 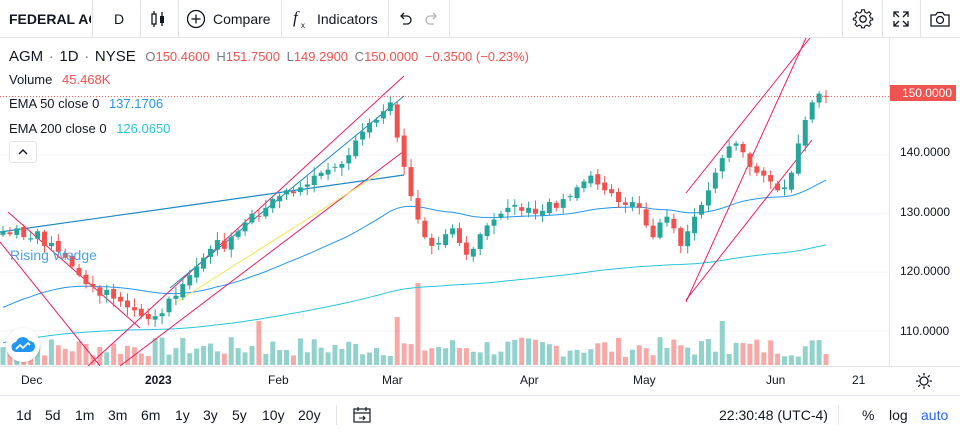 What do you see at coordinates (773, 415) in the screenshot?
I see `clock: 22:30:48 (UTC-4)` at bounding box center [773, 415].